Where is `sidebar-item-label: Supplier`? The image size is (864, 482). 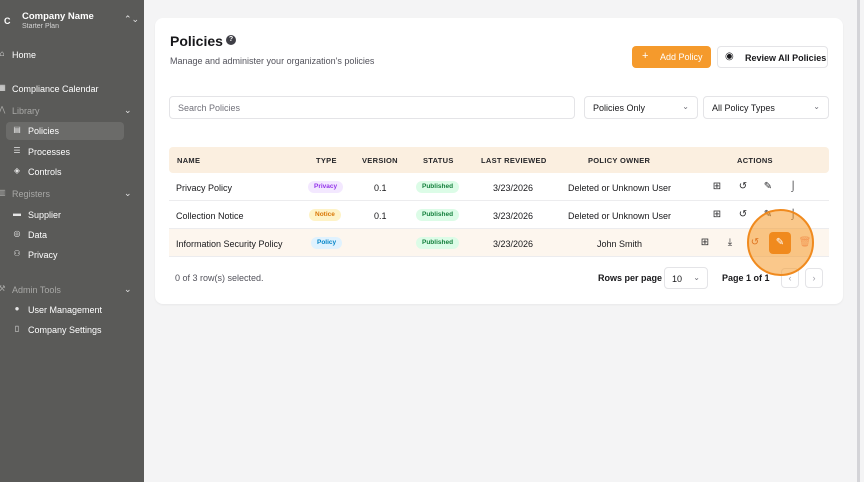
sidebar-item-label: Supplier is located at coordinates (45, 215).